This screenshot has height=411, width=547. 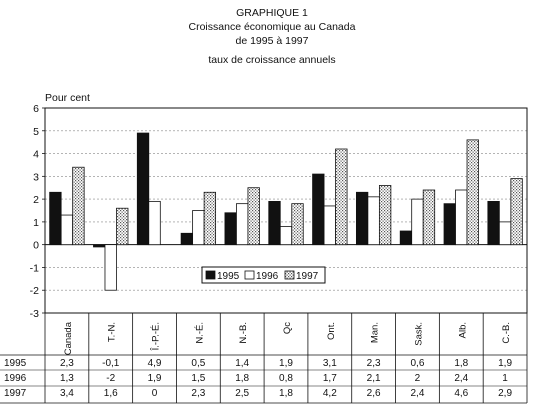 What do you see at coordinates (242, 393) in the screenshot?
I see `table-cell: 2,5` at bounding box center [242, 393].